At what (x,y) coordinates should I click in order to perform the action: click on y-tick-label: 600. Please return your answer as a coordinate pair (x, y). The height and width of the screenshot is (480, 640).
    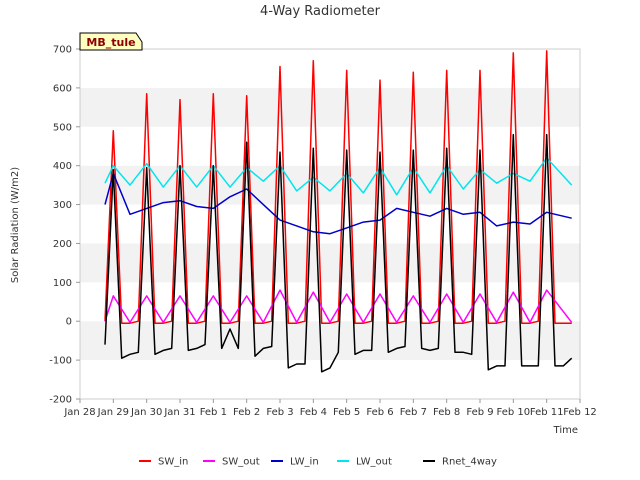
    Looking at the image, I should click on (62, 88).